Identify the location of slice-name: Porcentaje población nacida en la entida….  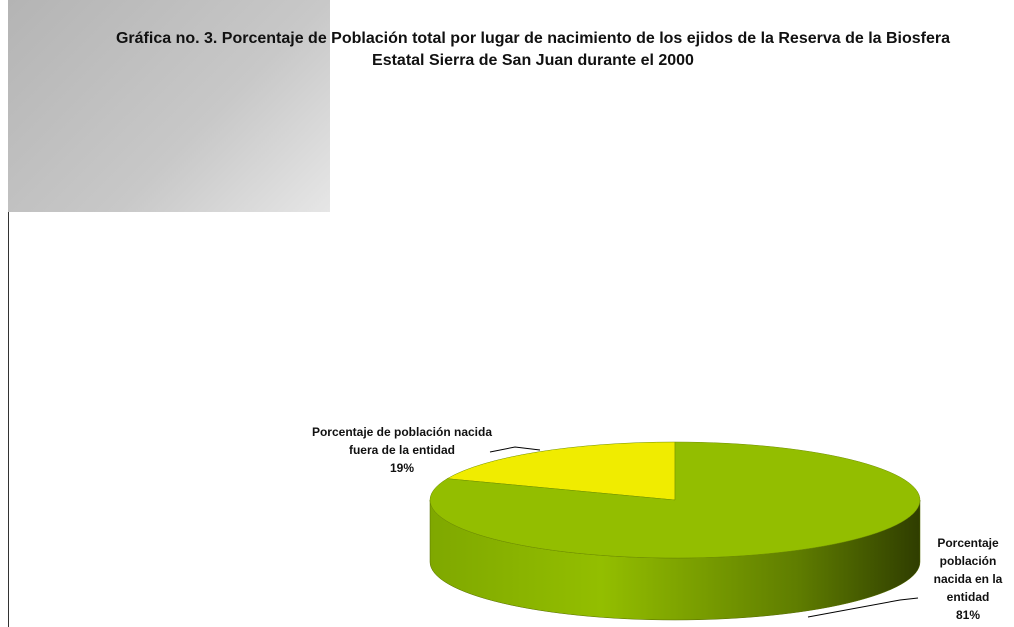
(968, 570).